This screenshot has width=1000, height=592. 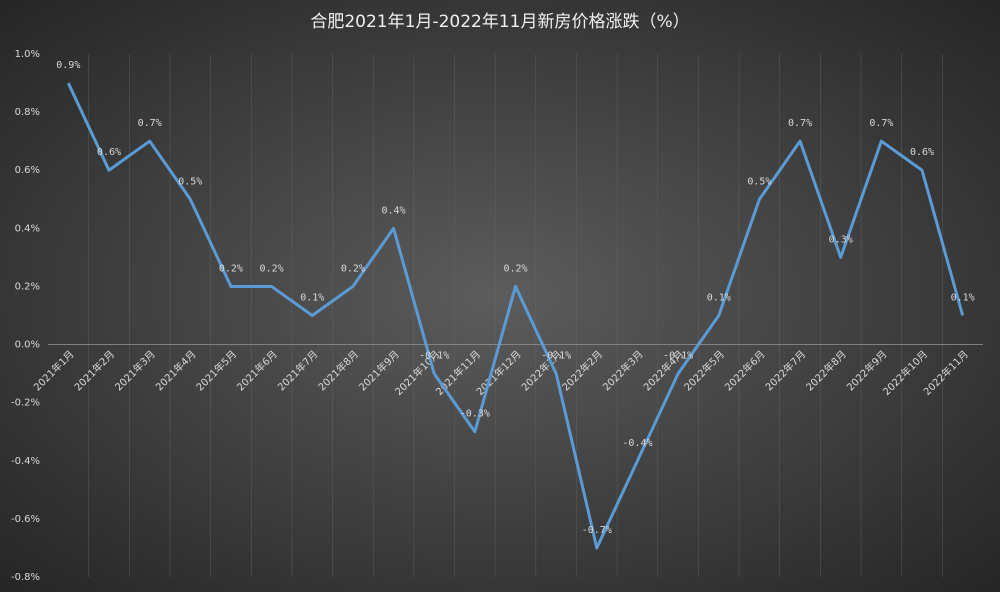 I want to click on y-tick-label: -0.2%, so click(x=25, y=403).